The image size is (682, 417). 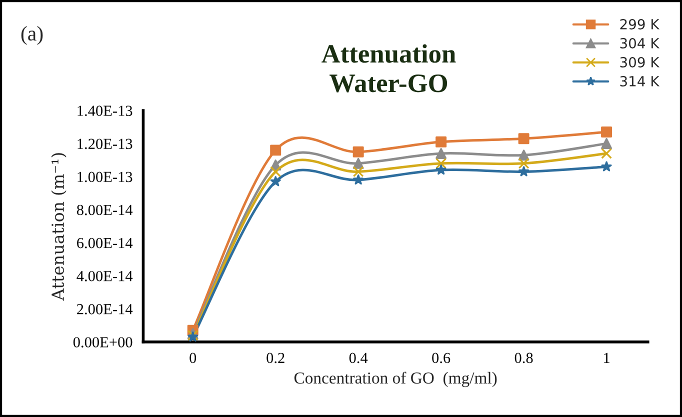 I want to click on x-axis-title: Concentration of GO (mg/ml), so click(x=395, y=380).